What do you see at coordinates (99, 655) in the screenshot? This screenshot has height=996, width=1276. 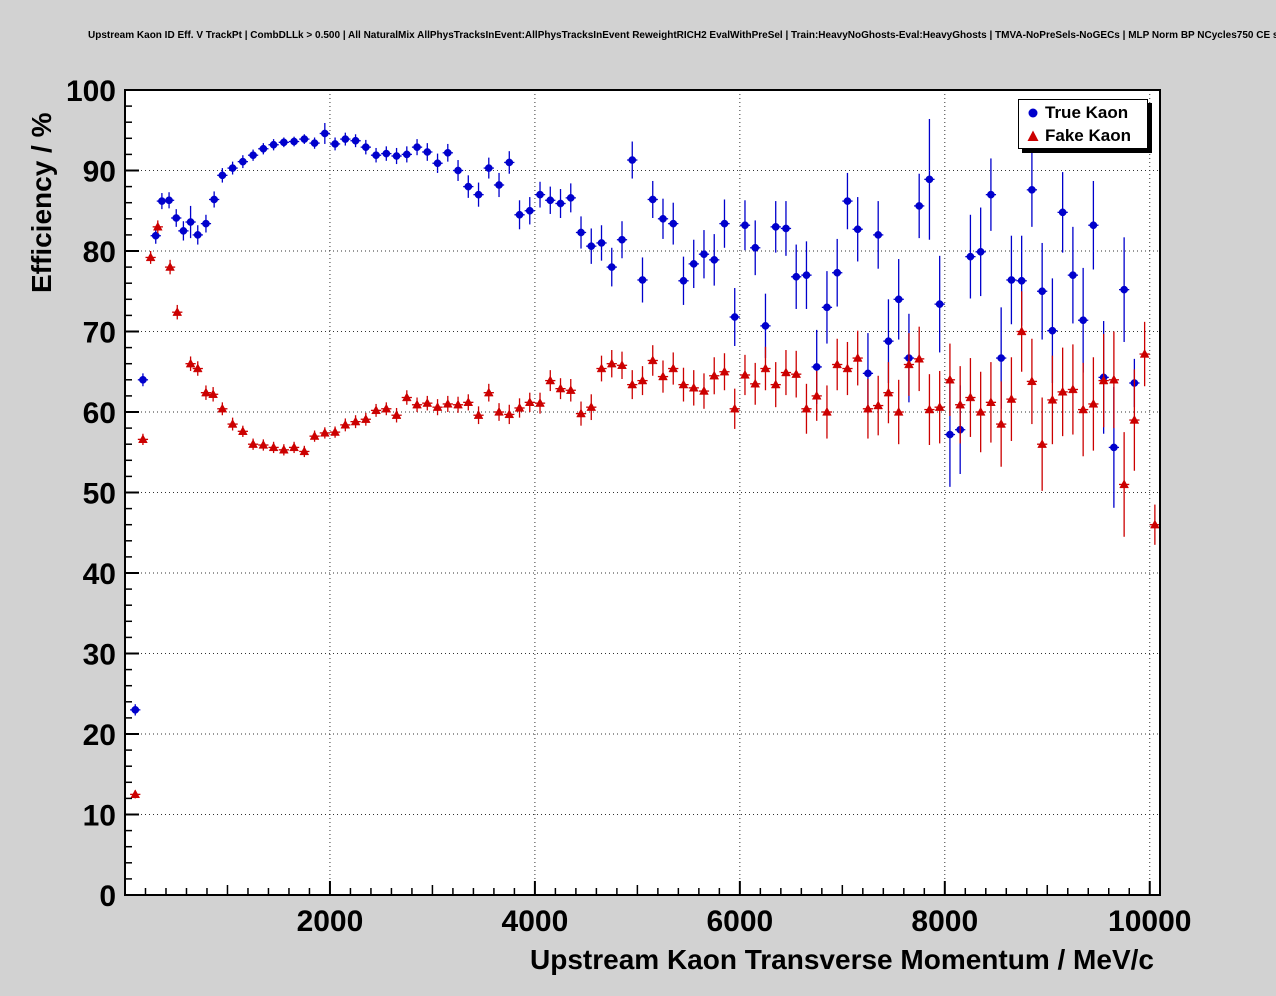 I see `y-tick-label: 30` at bounding box center [99, 655].